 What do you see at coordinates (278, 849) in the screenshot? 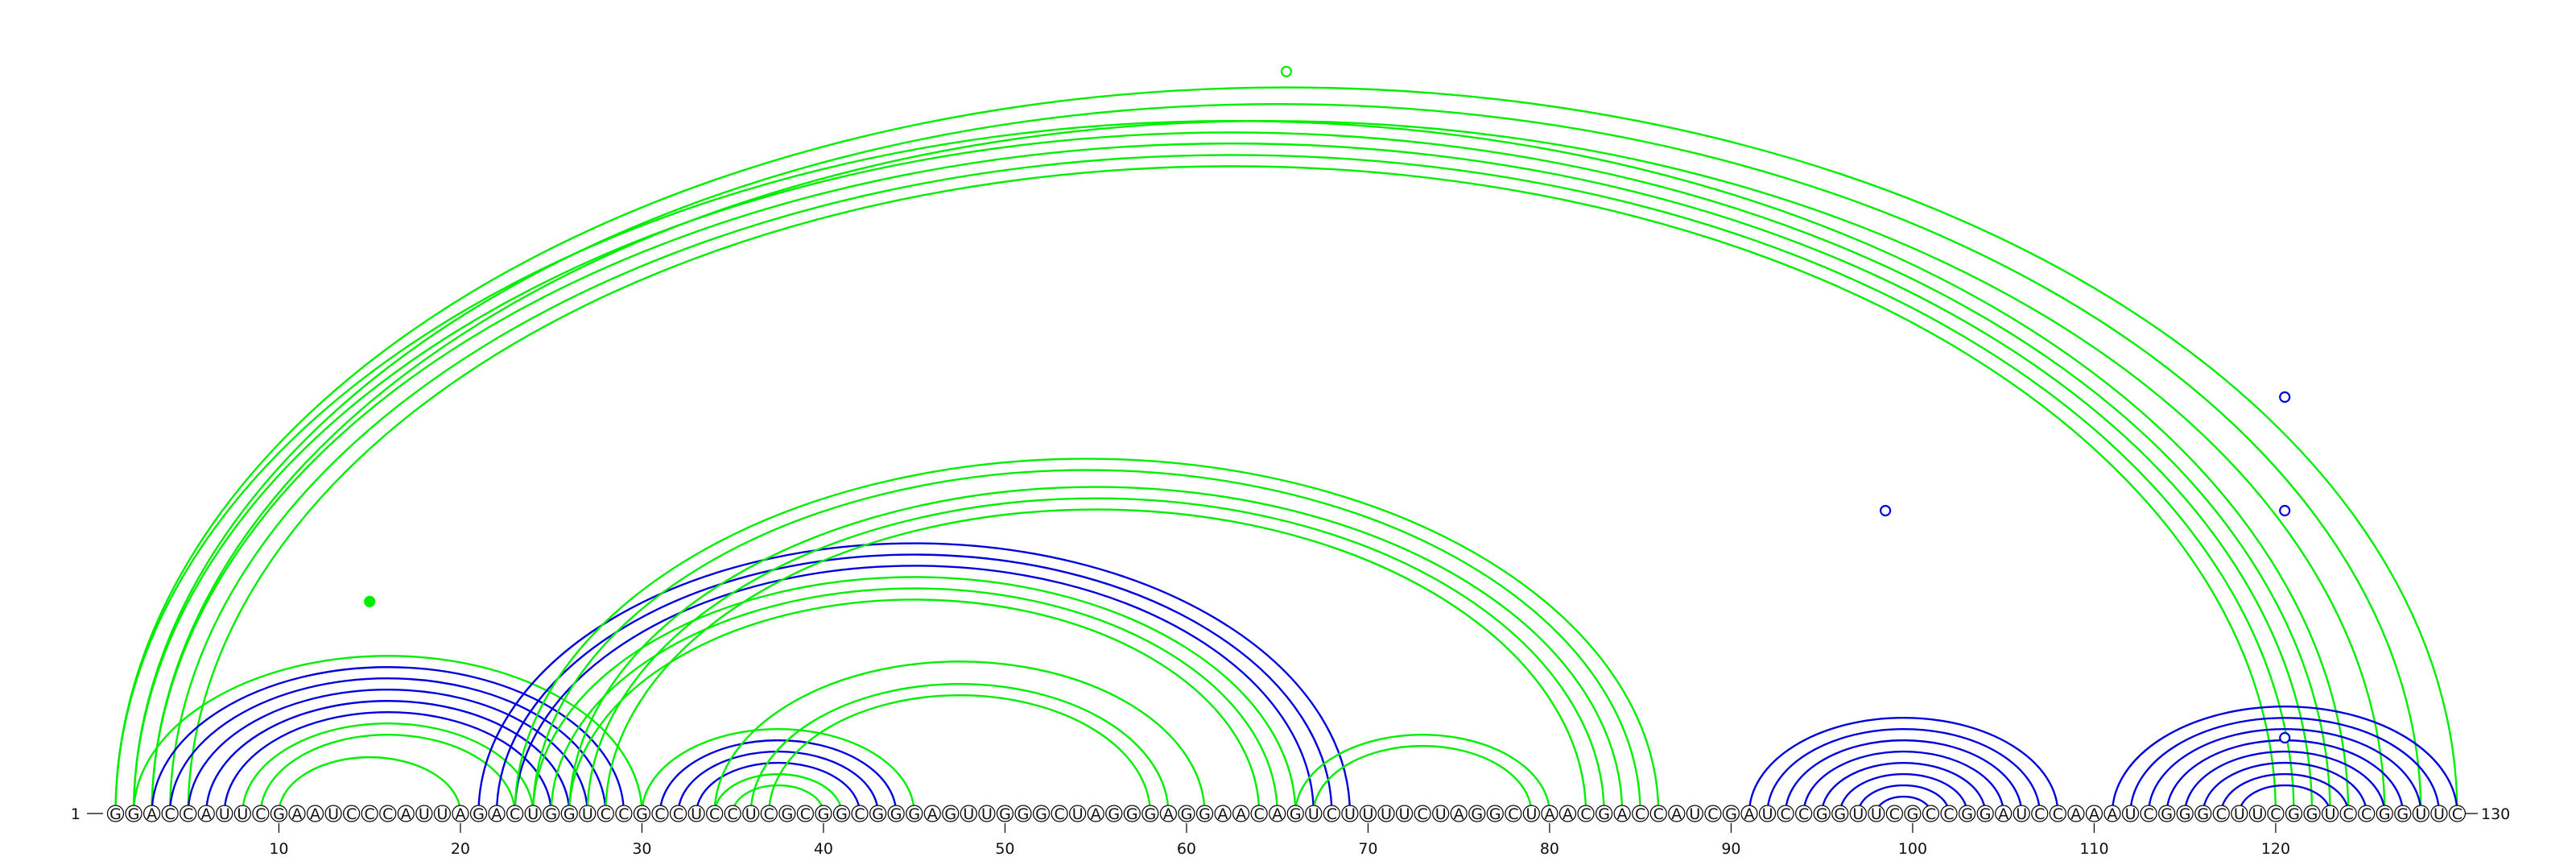
I see `tick-label: 10` at bounding box center [278, 849].